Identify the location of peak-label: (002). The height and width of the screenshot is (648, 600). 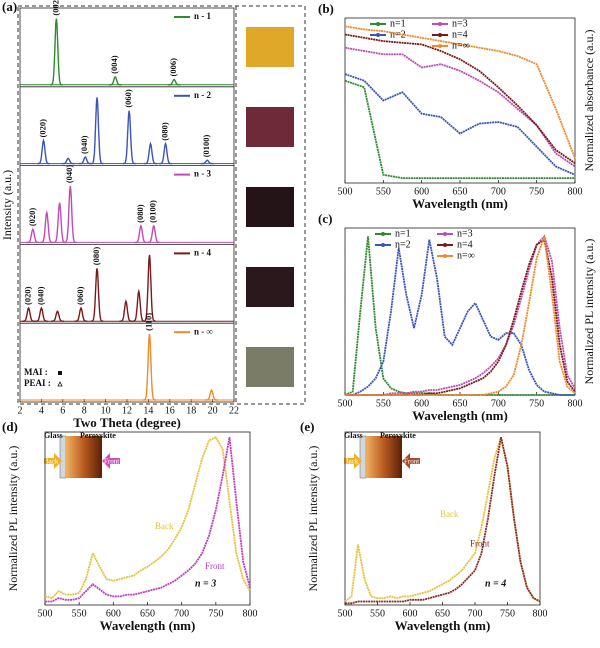
(55, 8).